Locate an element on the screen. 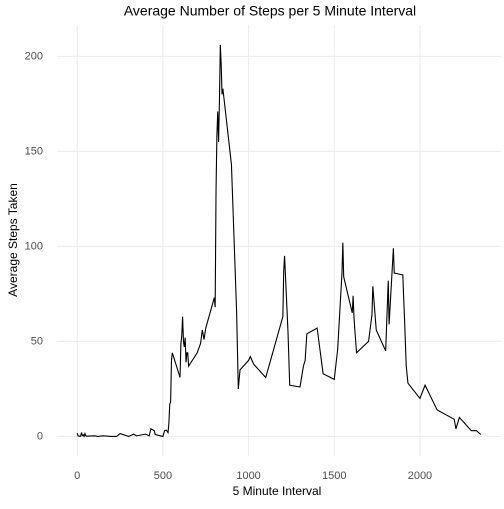  x-tick-label: 0 is located at coordinates (77, 476).